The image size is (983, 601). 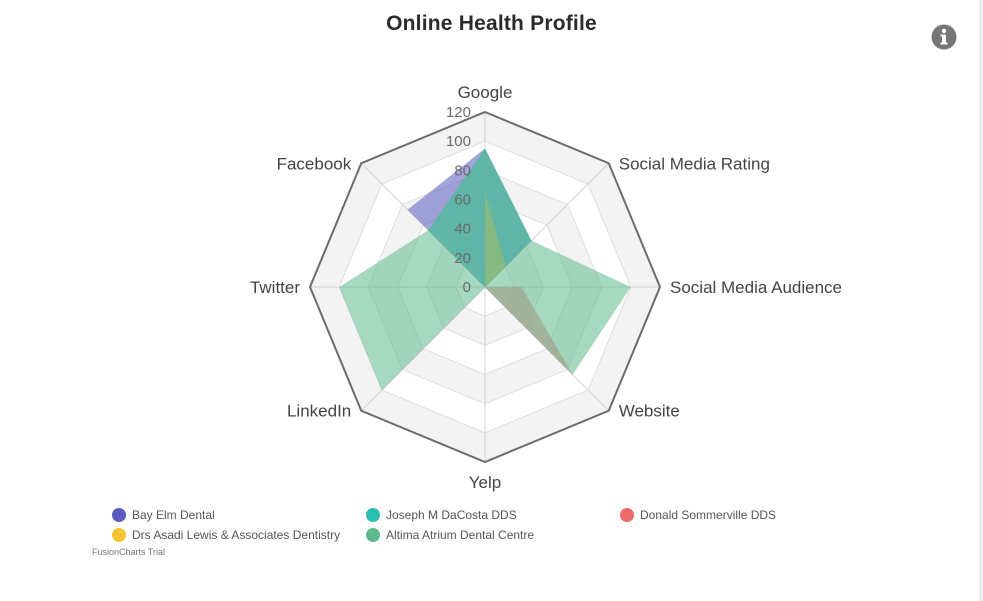 I want to click on category-label: Website, so click(x=649, y=411).